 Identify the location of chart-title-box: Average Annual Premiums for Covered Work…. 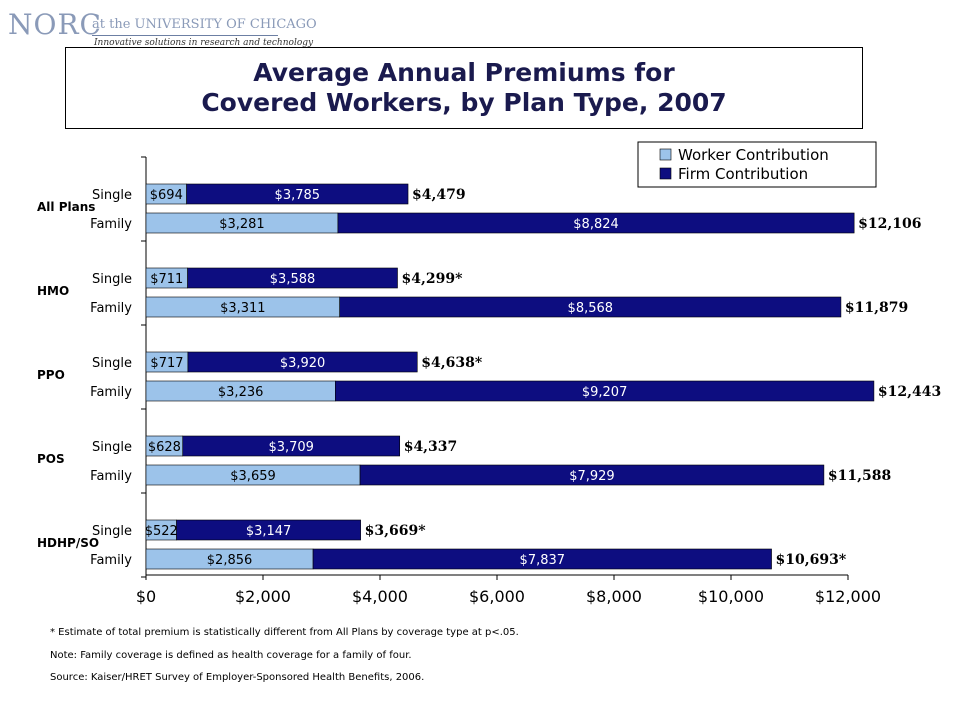
(464, 88).